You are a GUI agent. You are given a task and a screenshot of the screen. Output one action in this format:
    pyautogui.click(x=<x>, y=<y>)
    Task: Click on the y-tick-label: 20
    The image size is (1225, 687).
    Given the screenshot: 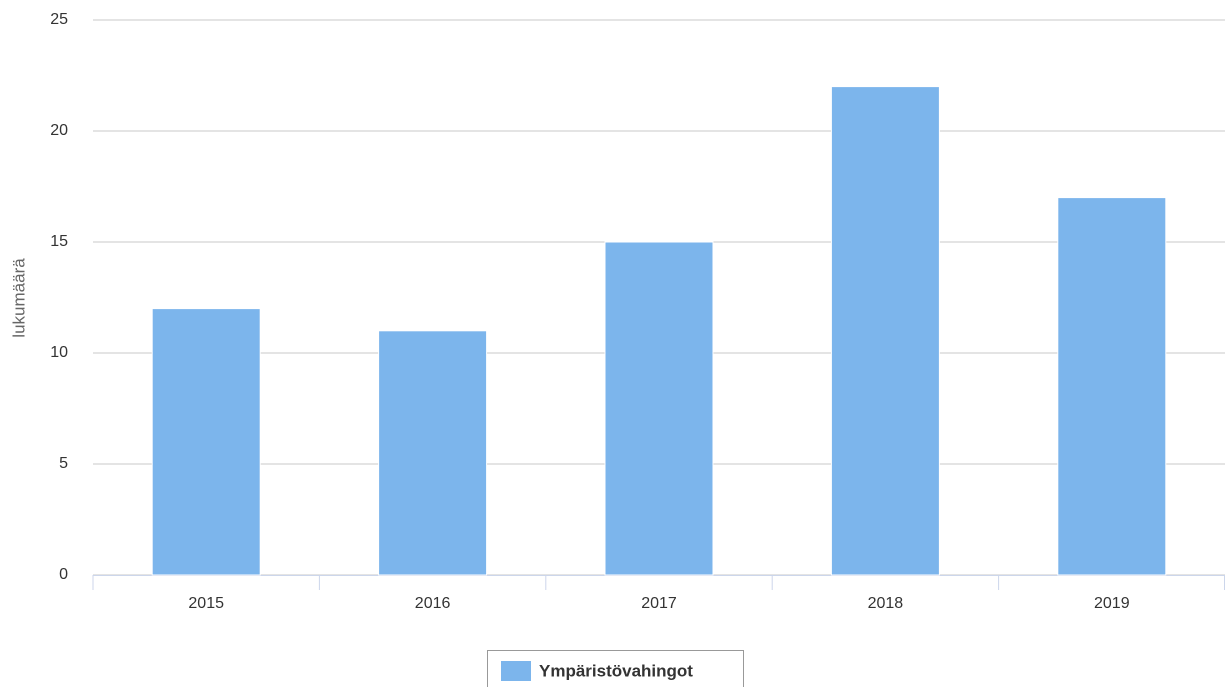 What is the action you would take?
    pyautogui.click(x=59, y=130)
    